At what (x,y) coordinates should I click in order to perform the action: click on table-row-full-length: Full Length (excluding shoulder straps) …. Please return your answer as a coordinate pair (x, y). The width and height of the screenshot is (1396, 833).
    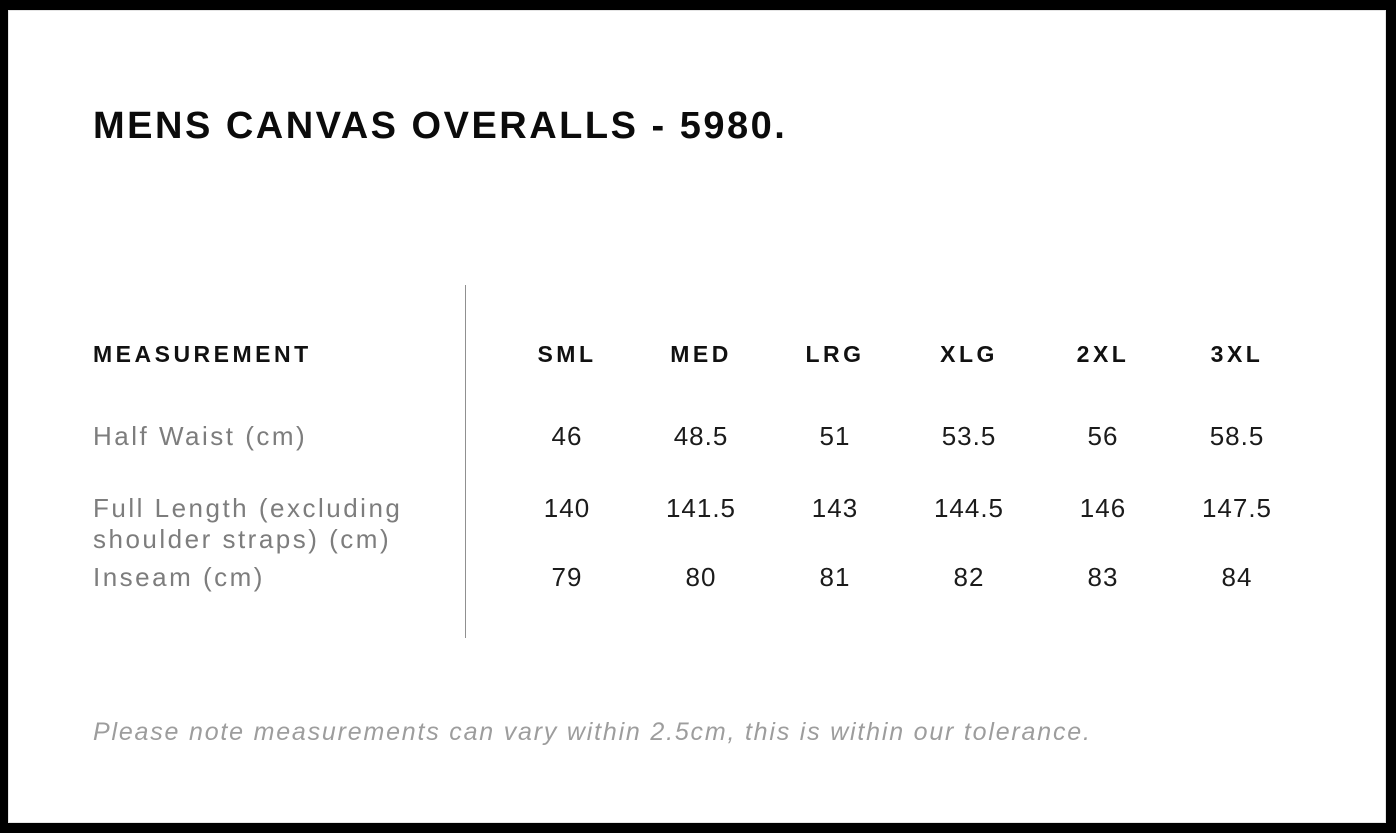
    Looking at the image, I should click on (698, 524).